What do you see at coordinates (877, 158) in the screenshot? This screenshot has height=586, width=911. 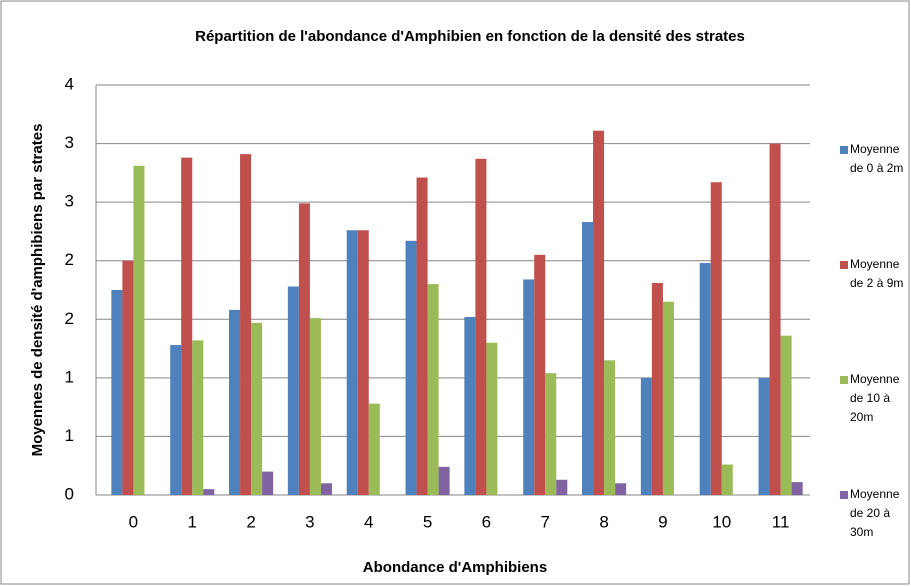 I see `legend-label: Moyenne de 0 à 2m` at bounding box center [877, 158].